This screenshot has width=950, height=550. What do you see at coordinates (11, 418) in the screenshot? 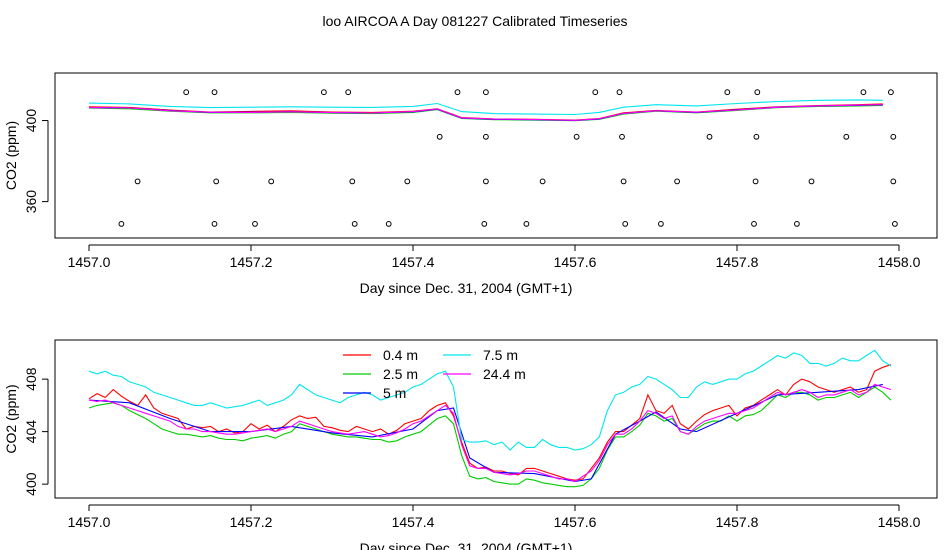
I see `bottom-y-axis-label: CO2 (ppm)` at bounding box center [11, 418].